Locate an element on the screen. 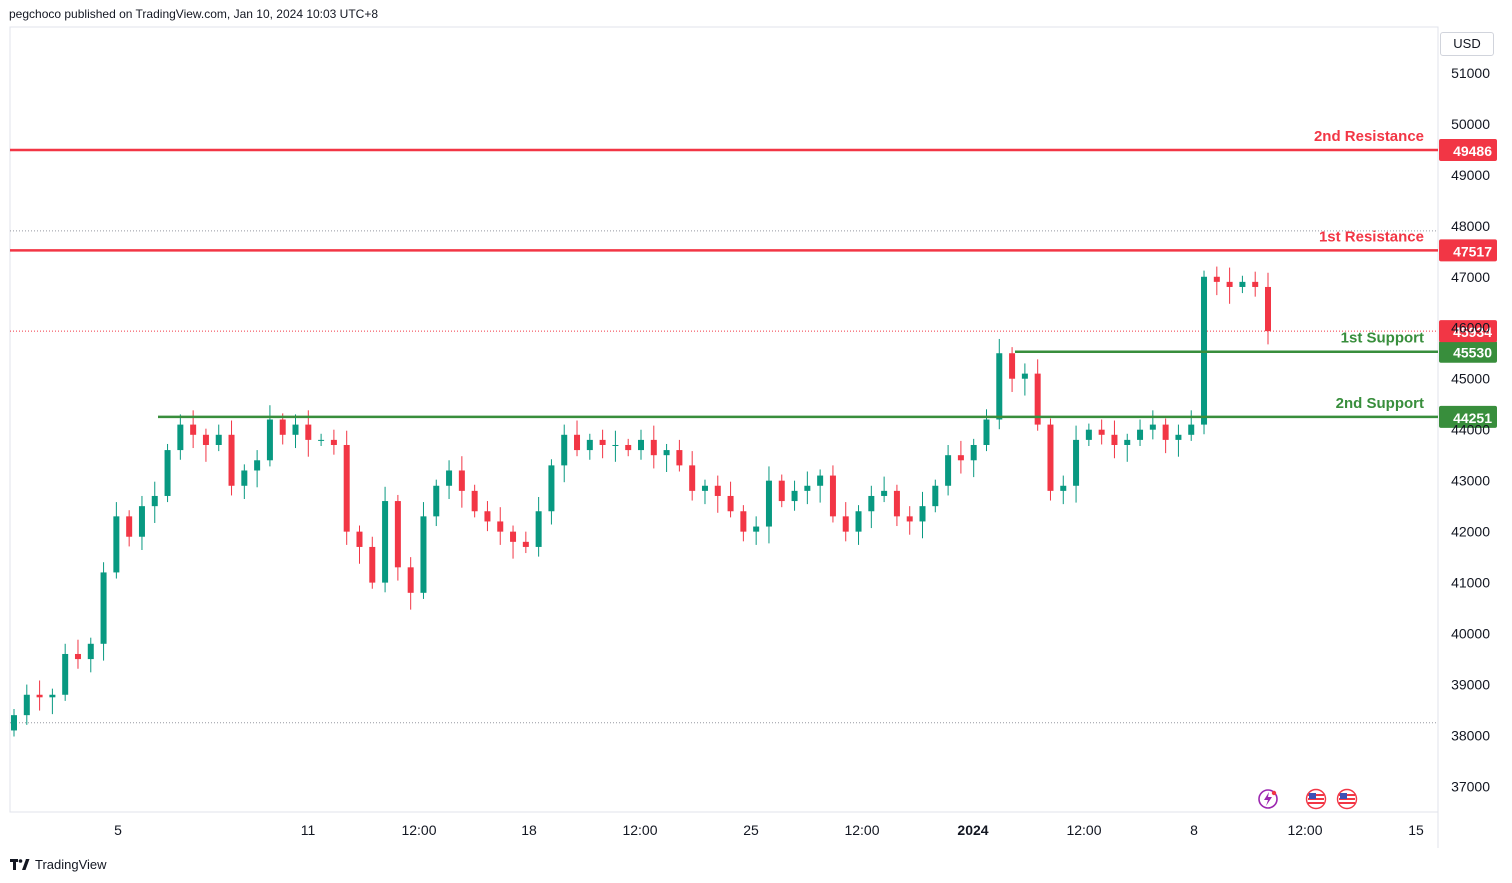 This screenshot has width=1512, height=883. footer-brand: TradingView is located at coordinates (58, 864).